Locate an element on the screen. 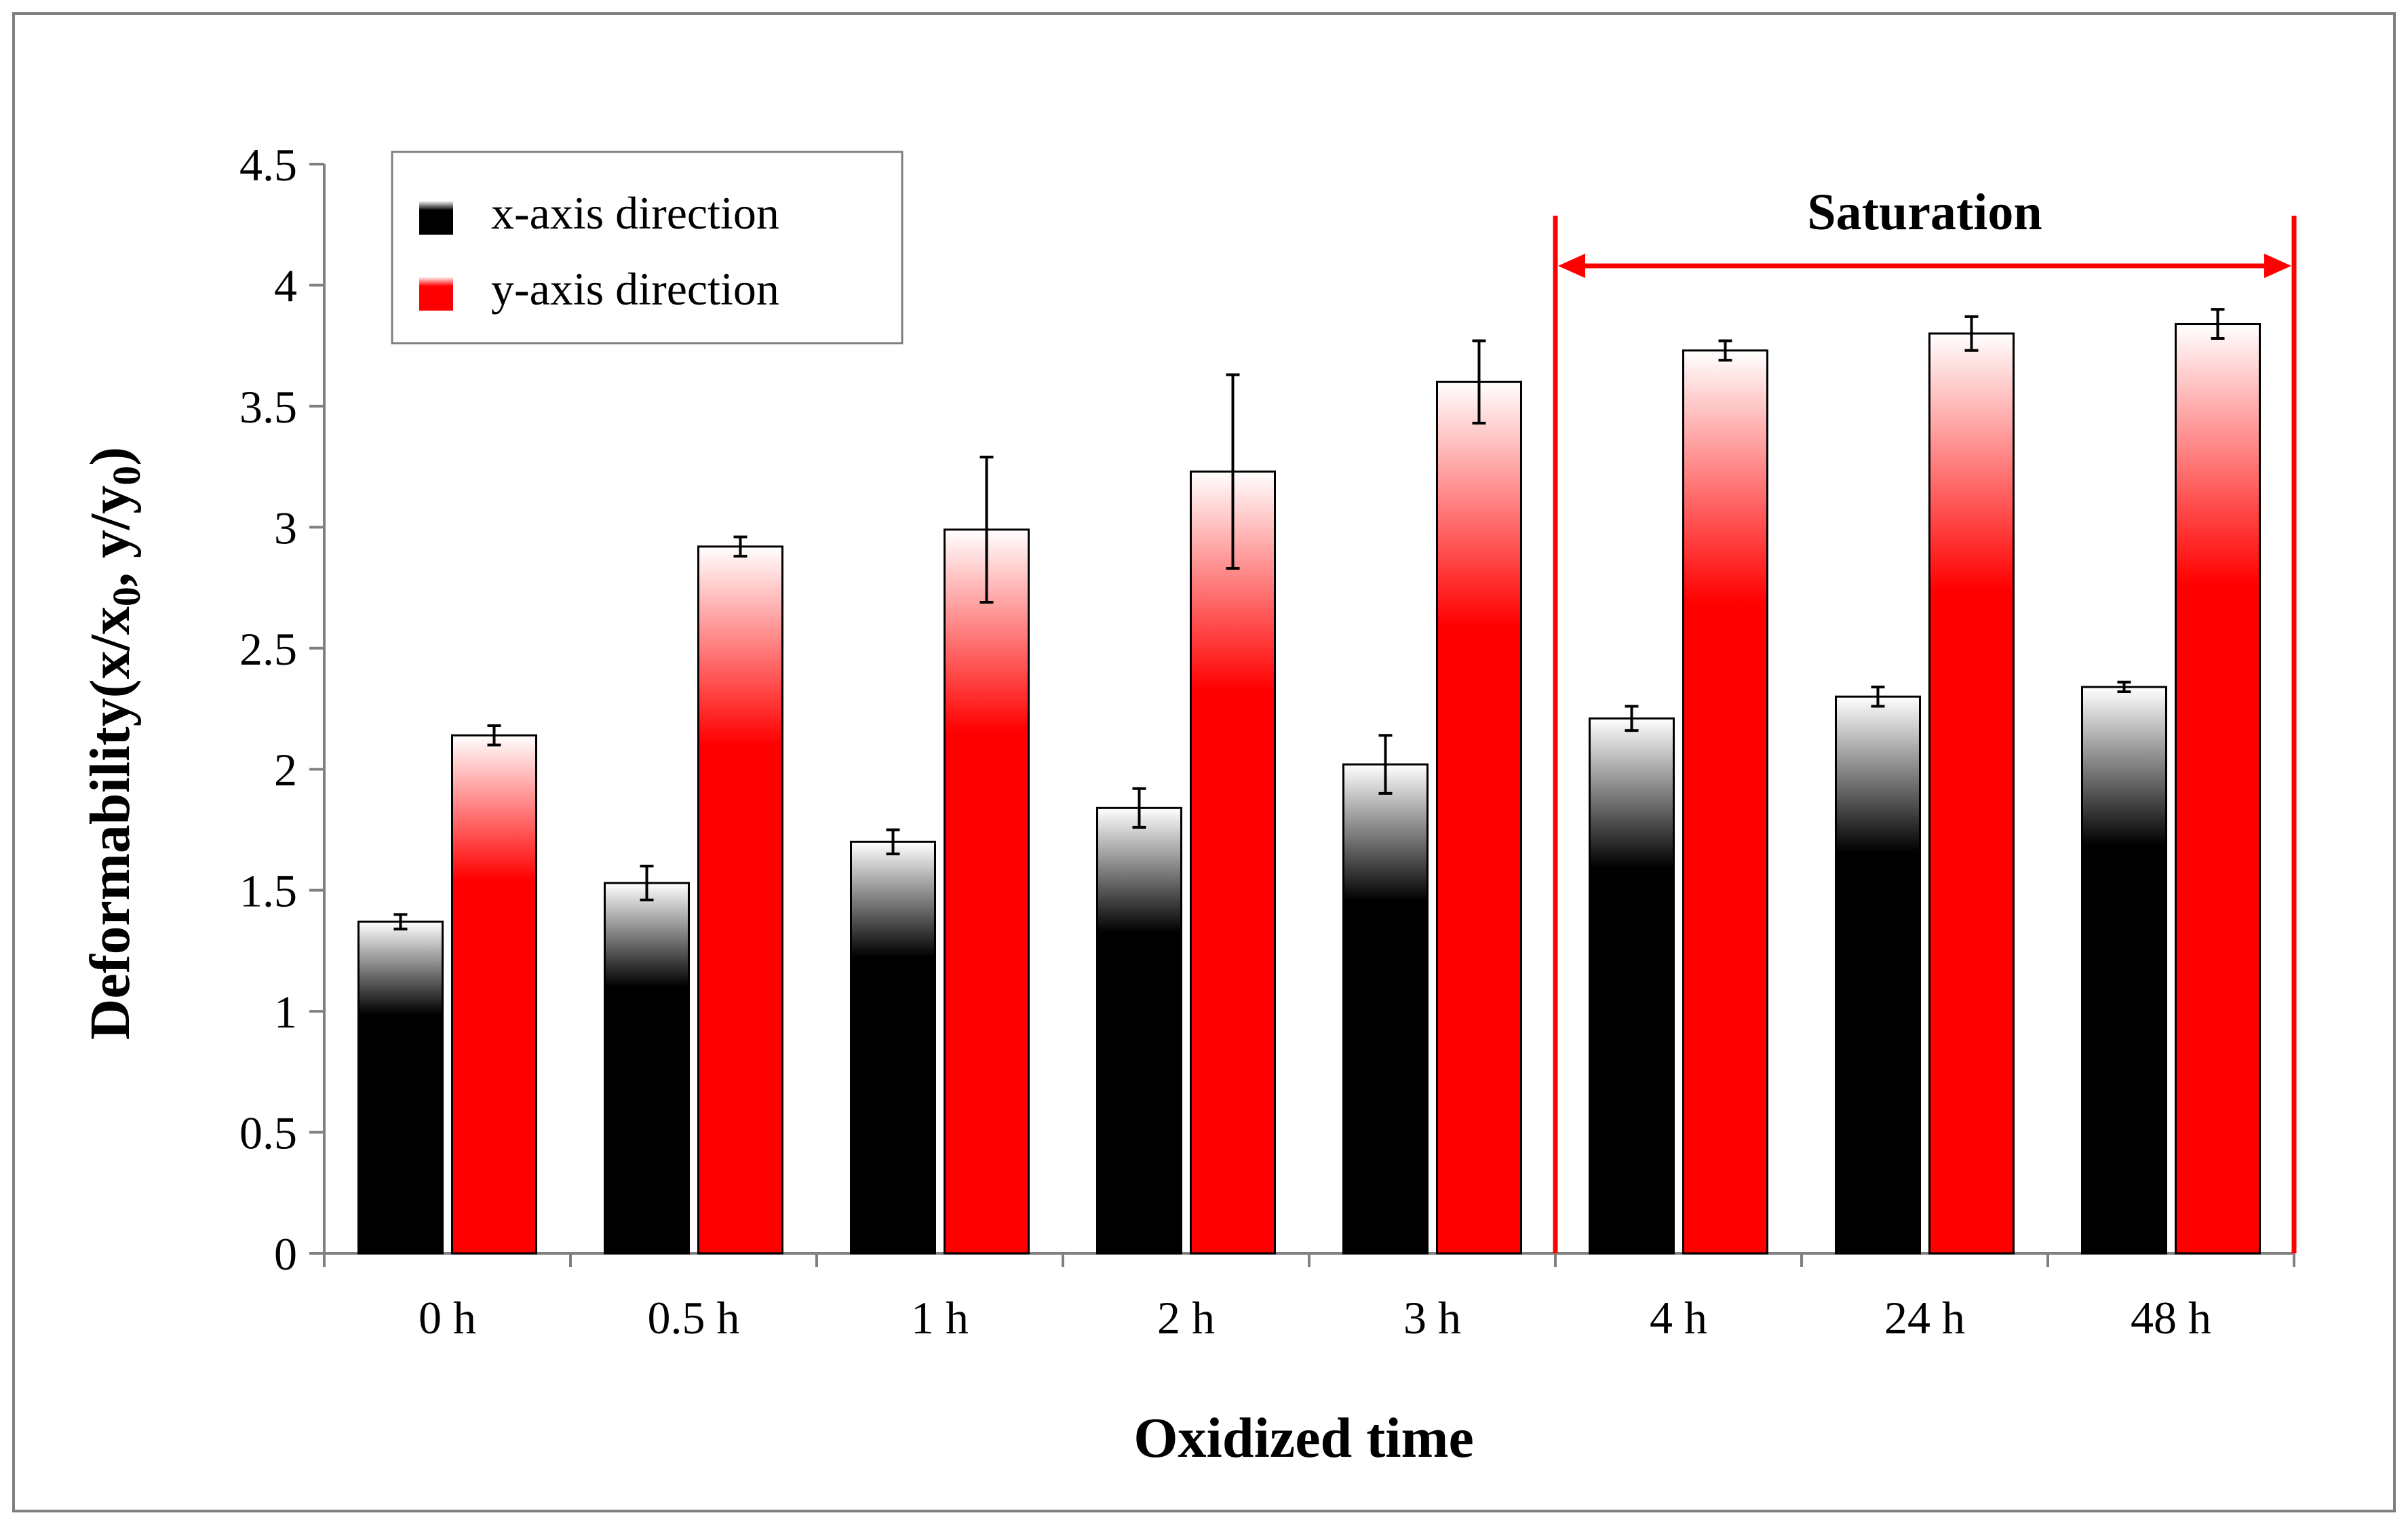  legend-label-y: y-axis direction is located at coordinates (635, 289).